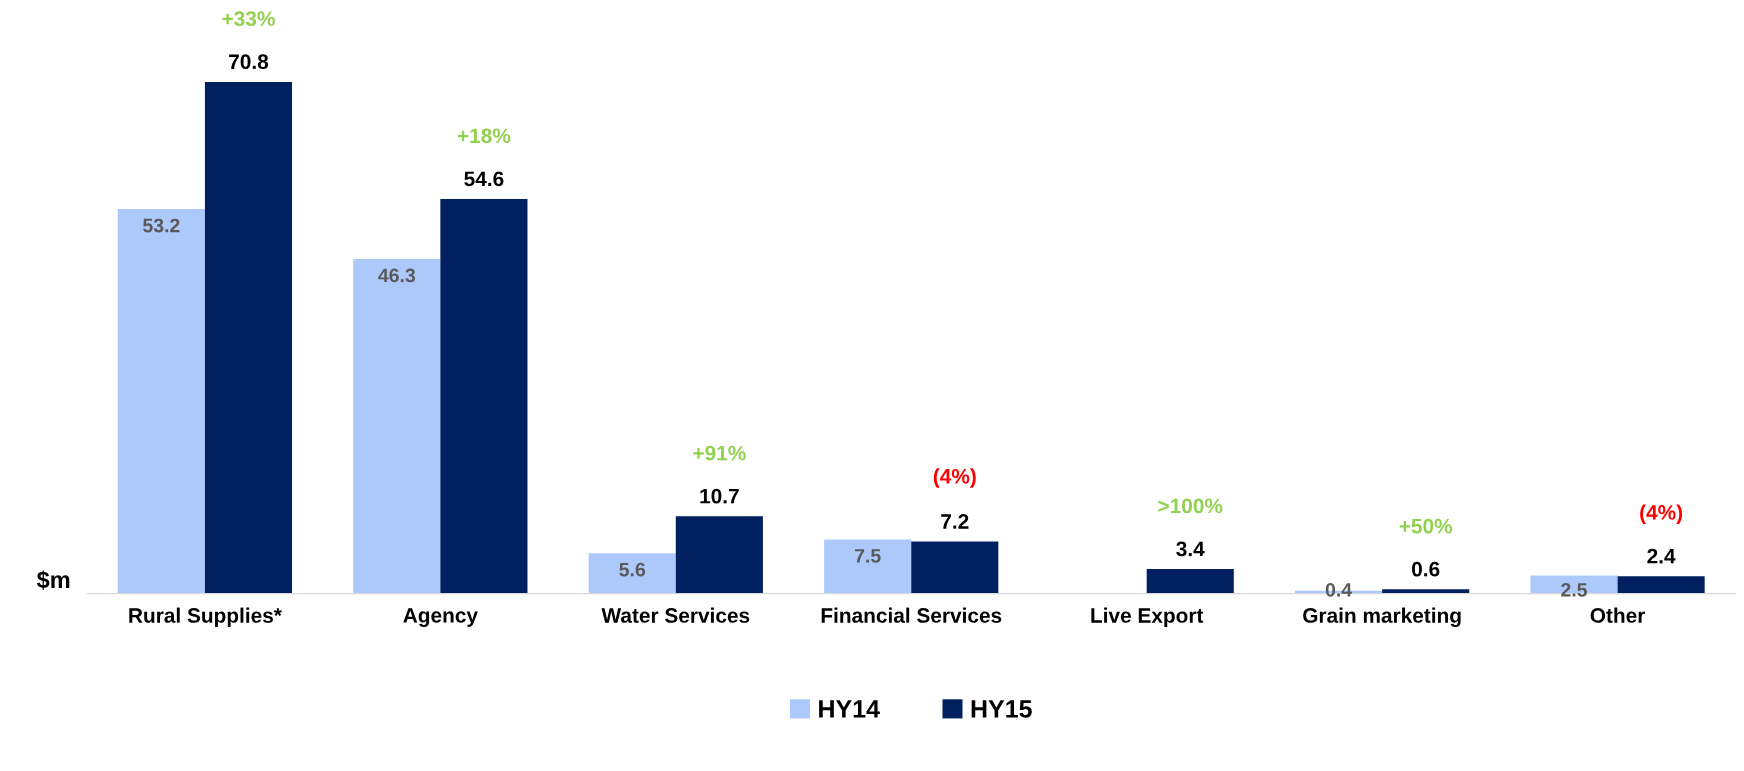  What do you see at coordinates (675, 615) in the screenshot?
I see `x-tick-label: Water Services` at bounding box center [675, 615].